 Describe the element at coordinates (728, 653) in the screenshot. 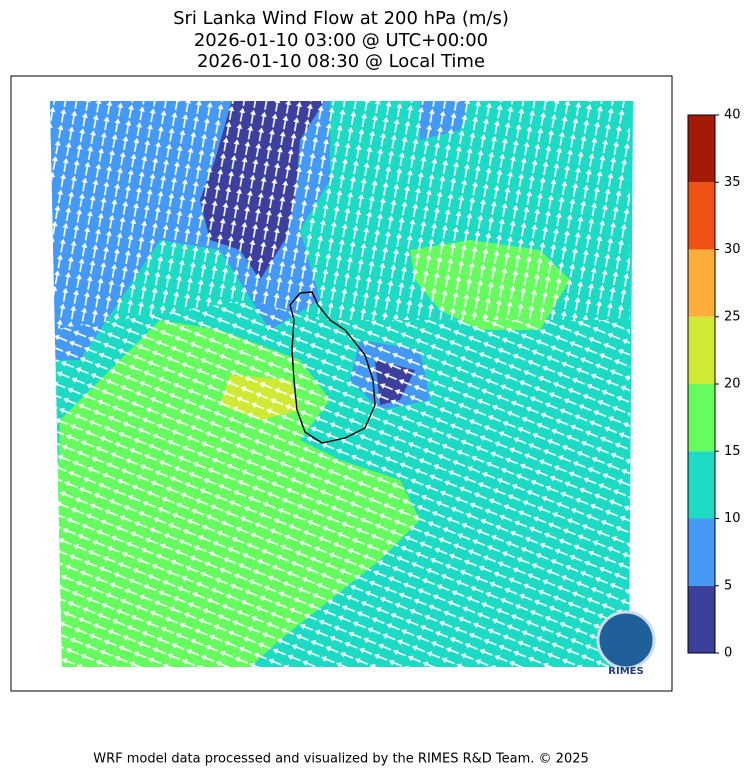

I see `colorbar-tick-label: 0` at that location.